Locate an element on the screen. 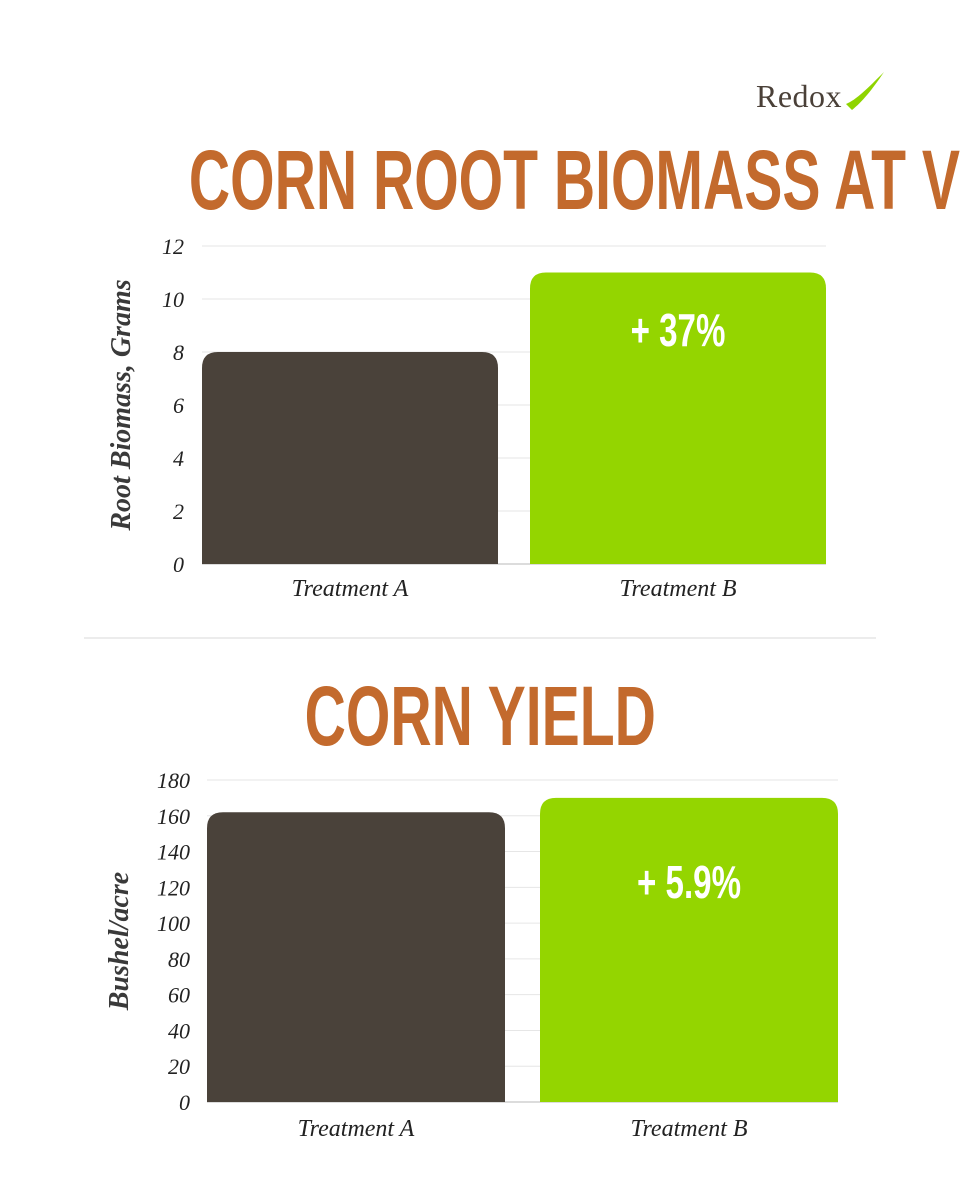 The image size is (960, 1200). percent-increase-label: + 5.9% is located at coordinates (689, 883).